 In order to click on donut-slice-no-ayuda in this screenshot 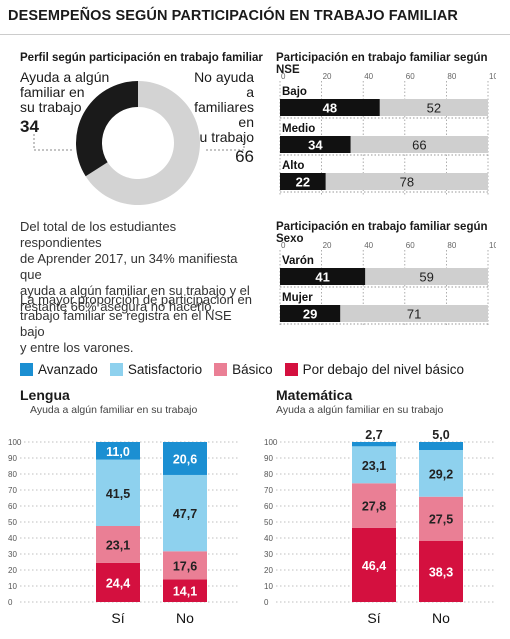, I will do `click(143, 143)`.